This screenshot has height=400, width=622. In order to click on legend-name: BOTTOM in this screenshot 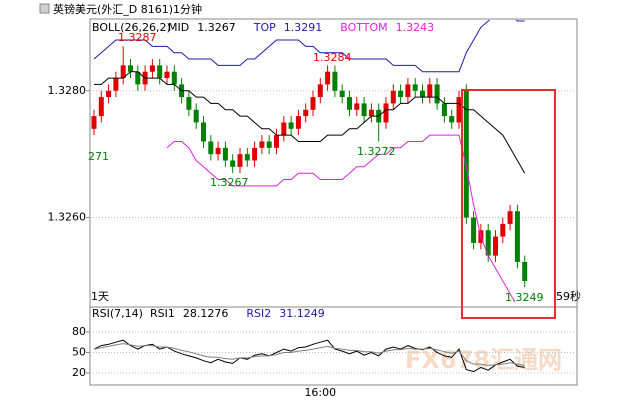, I will do `click(363, 27)`.